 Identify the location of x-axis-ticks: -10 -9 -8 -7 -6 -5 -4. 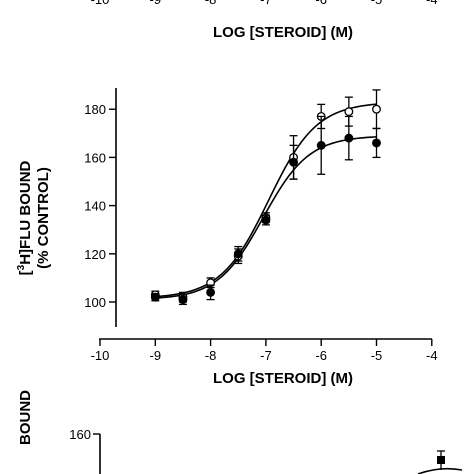
(264, 351).